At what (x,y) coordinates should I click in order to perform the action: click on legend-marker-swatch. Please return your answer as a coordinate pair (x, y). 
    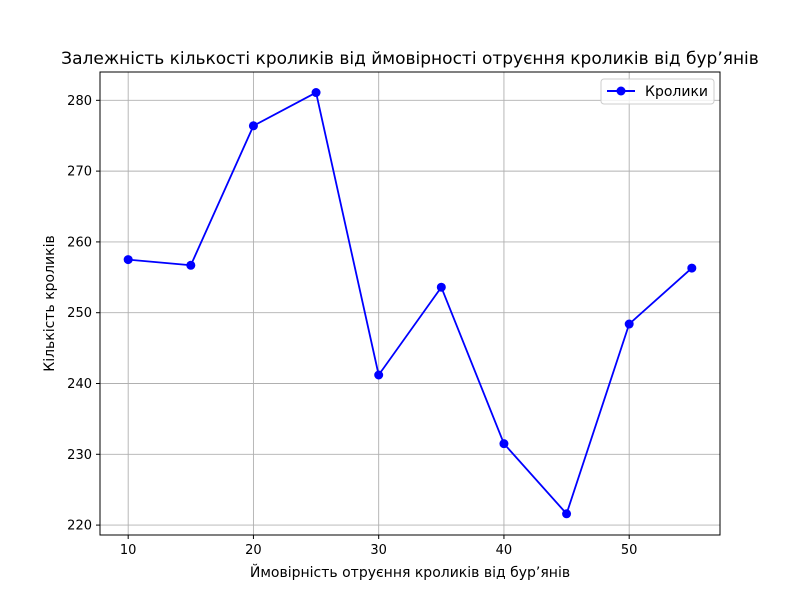
    Looking at the image, I should click on (621, 91).